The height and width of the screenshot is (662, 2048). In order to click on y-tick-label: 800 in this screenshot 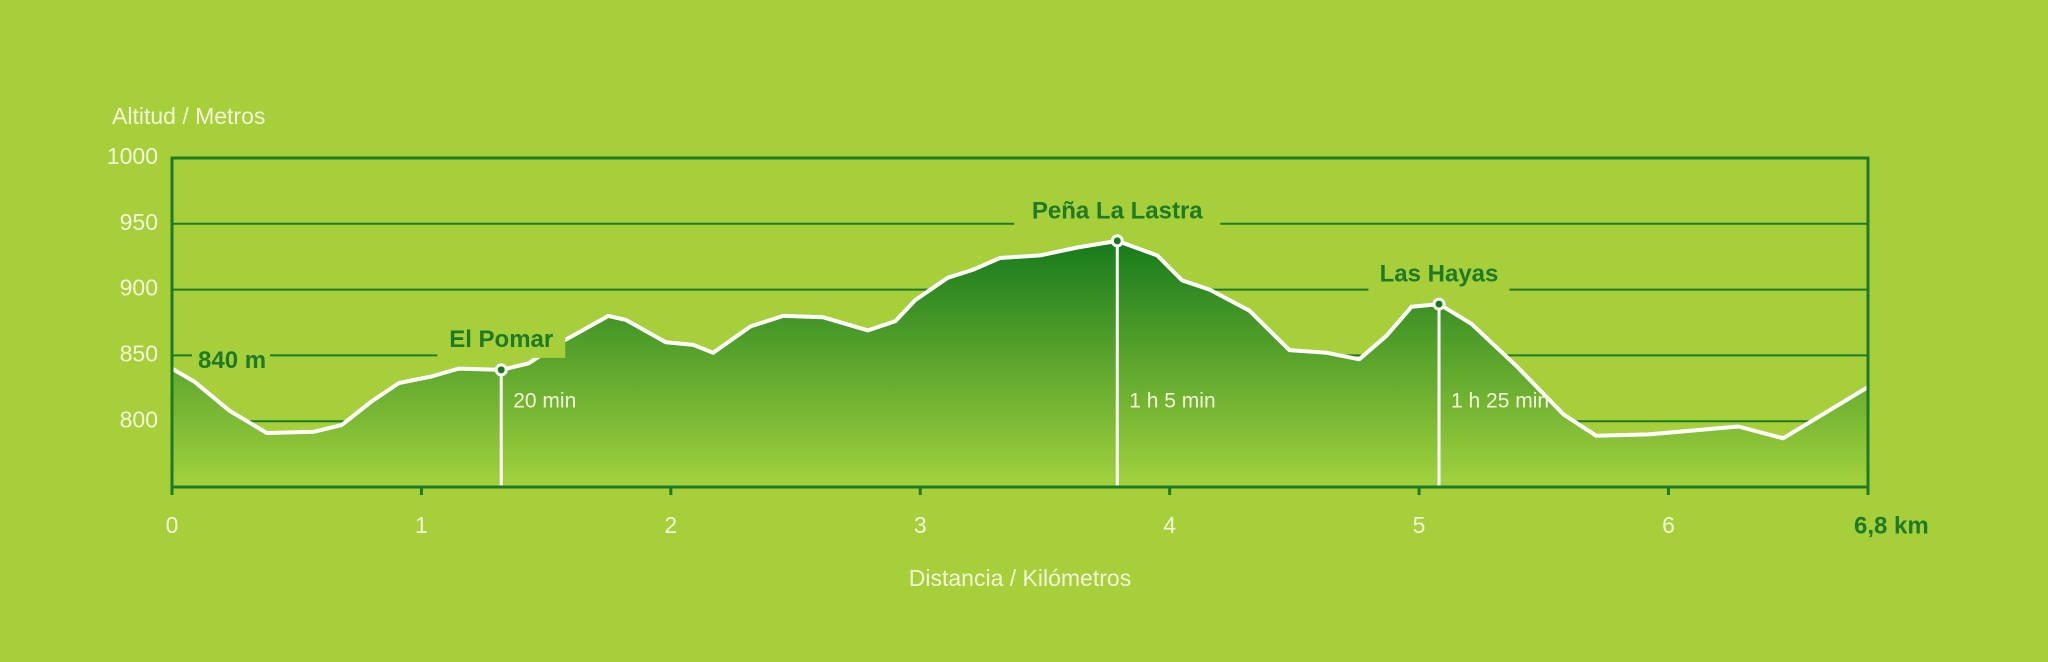, I will do `click(139, 419)`.